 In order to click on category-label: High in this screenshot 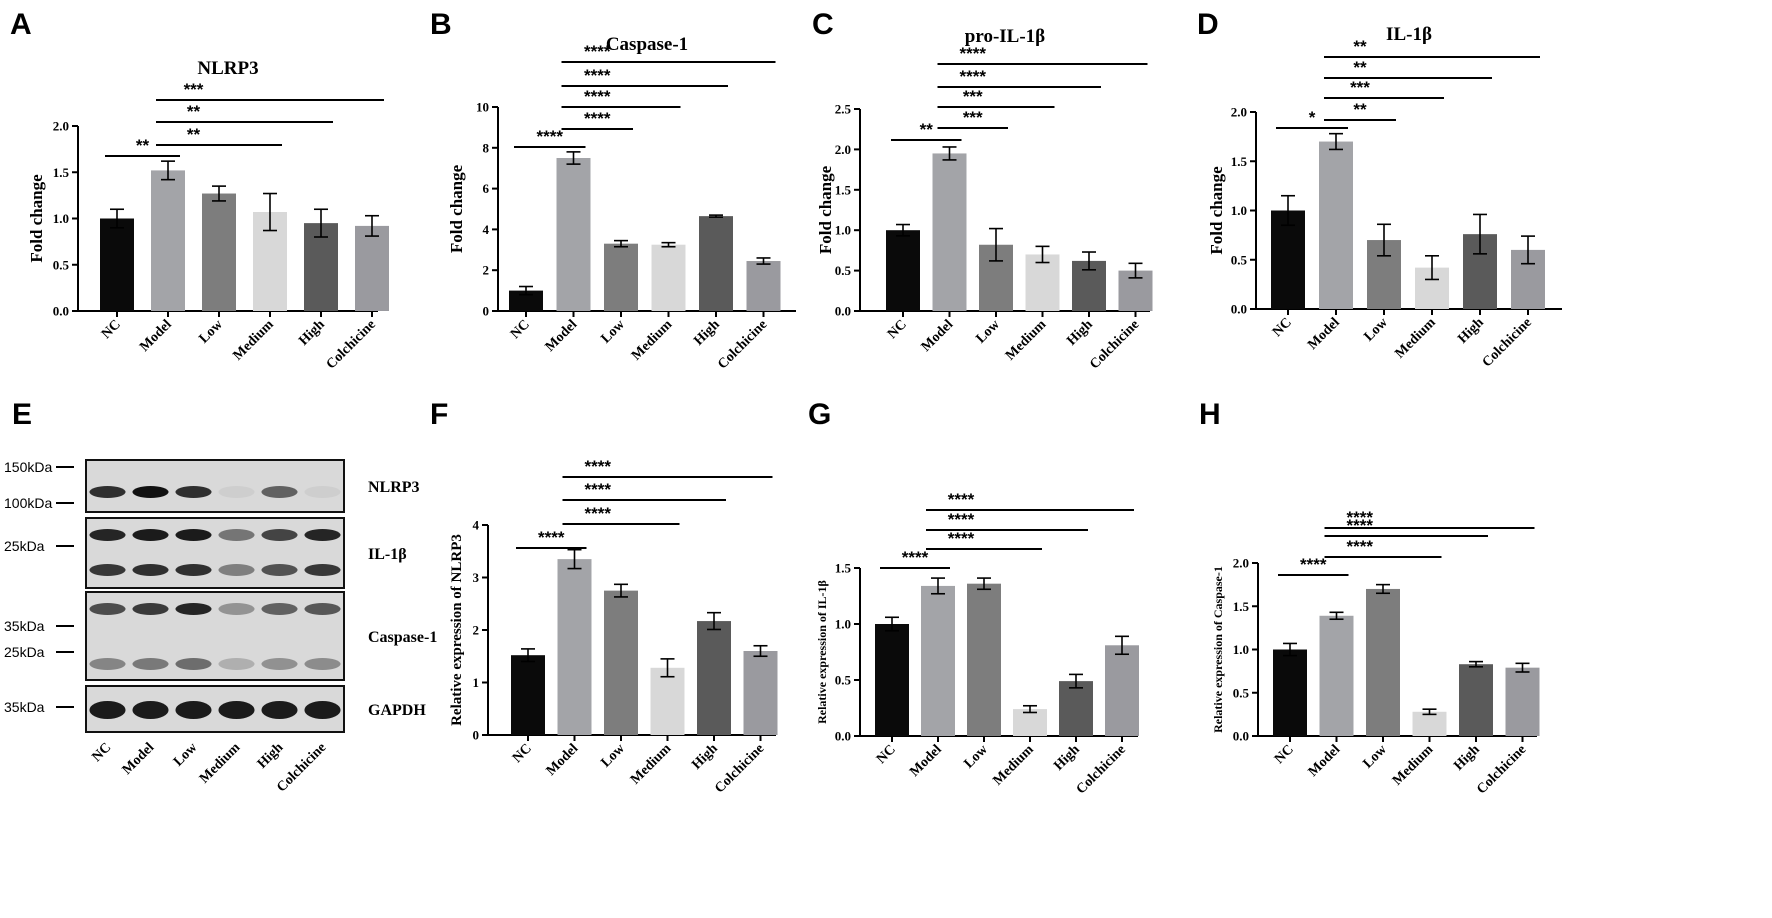, I will do `click(707, 333)`.